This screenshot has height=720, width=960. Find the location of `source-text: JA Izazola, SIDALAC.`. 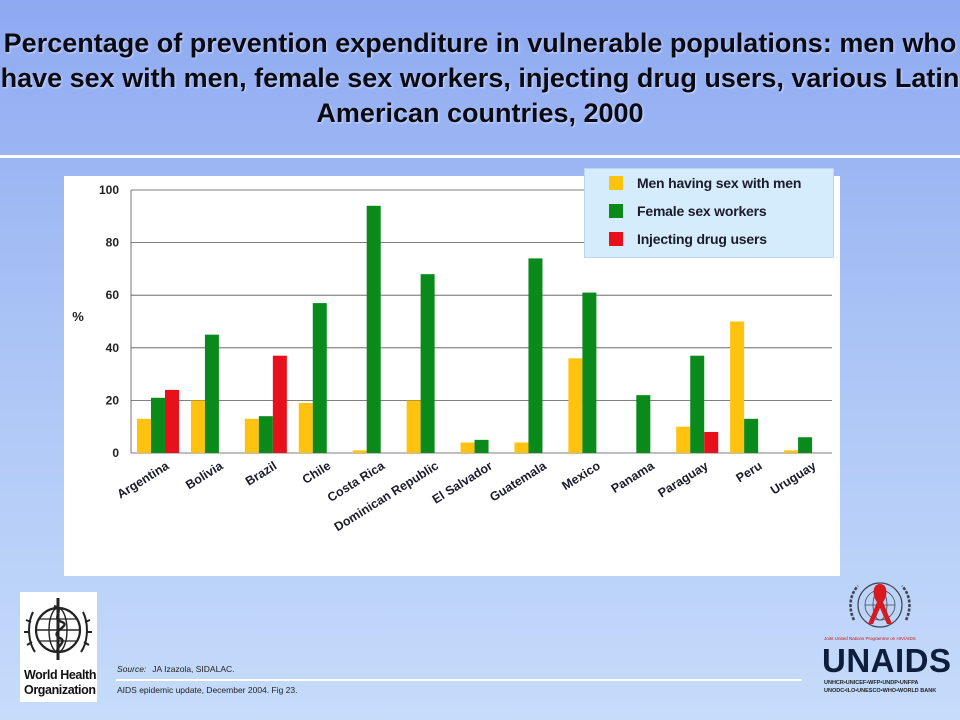

source-text: JA Izazola, SIDALAC. is located at coordinates (193, 669).